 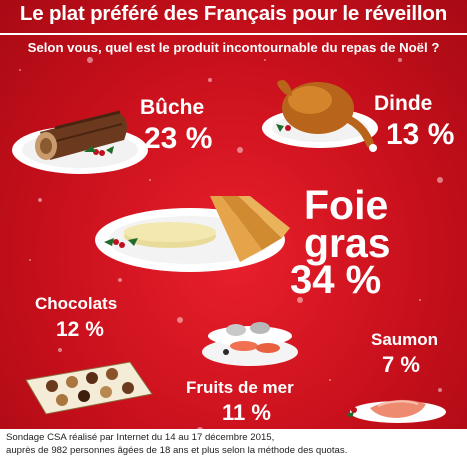 What do you see at coordinates (396, 411) in the screenshot?
I see `saumon-illustration` at bounding box center [396, 411].